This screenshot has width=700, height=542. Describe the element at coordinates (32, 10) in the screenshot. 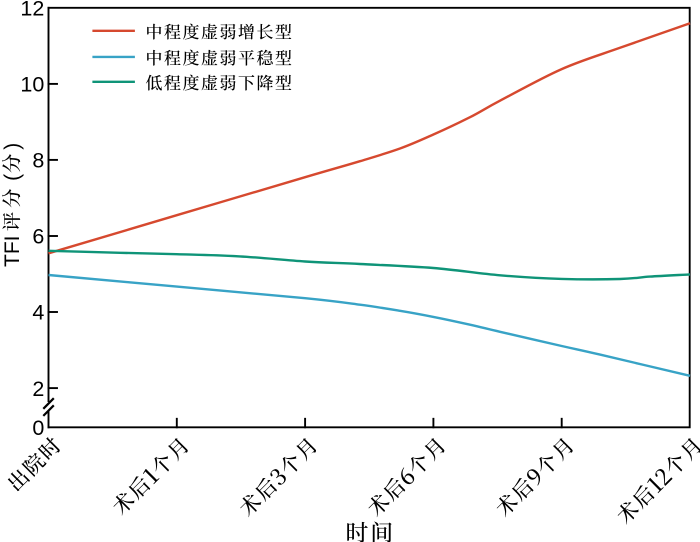

I see `svg-text: 12` at that location.